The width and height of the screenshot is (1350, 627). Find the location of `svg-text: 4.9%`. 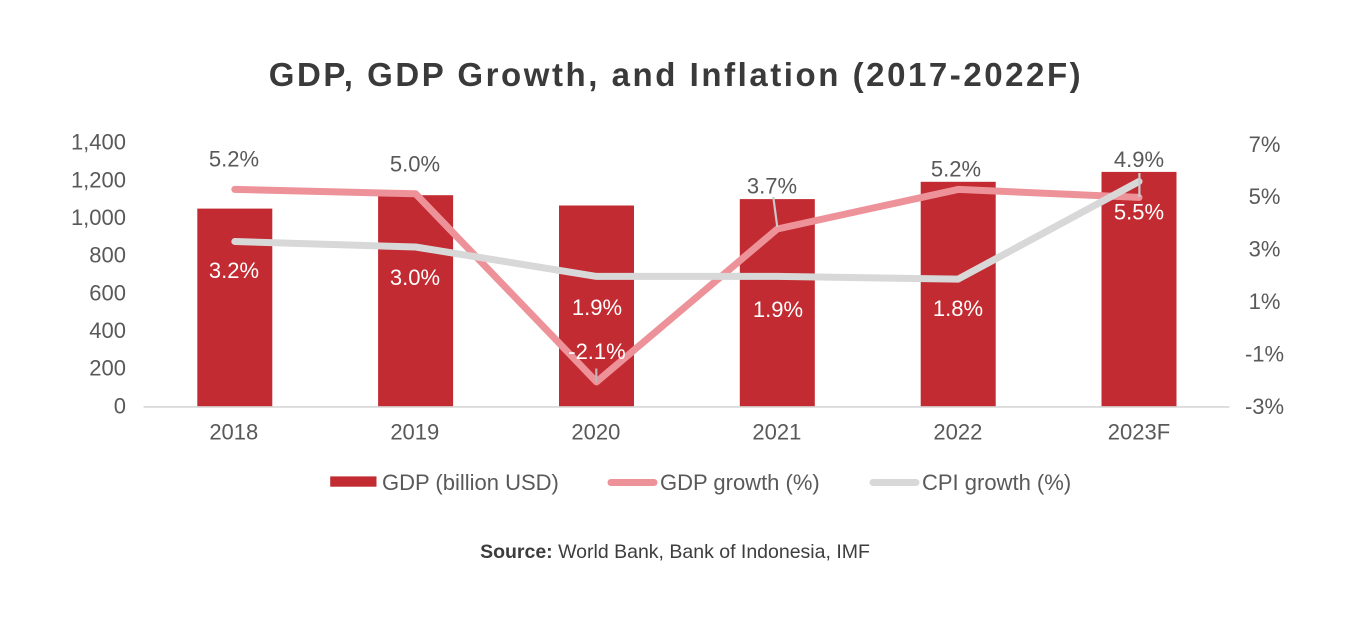

svg-text: 4.9% is located at coordinates (1139, 159).